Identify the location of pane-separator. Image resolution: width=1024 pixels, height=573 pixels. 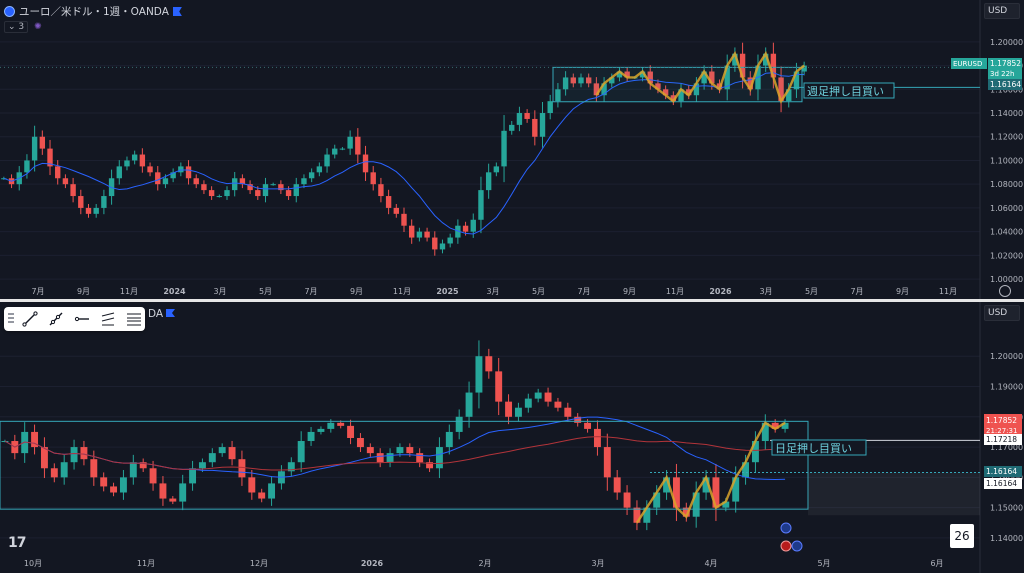
(512, 300).